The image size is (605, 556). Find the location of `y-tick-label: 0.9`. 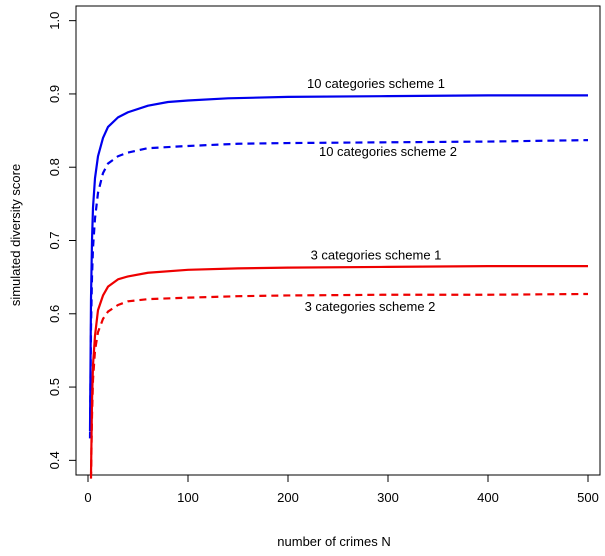

y-tick-label: 0.9 is located at coordinates (54, 94).